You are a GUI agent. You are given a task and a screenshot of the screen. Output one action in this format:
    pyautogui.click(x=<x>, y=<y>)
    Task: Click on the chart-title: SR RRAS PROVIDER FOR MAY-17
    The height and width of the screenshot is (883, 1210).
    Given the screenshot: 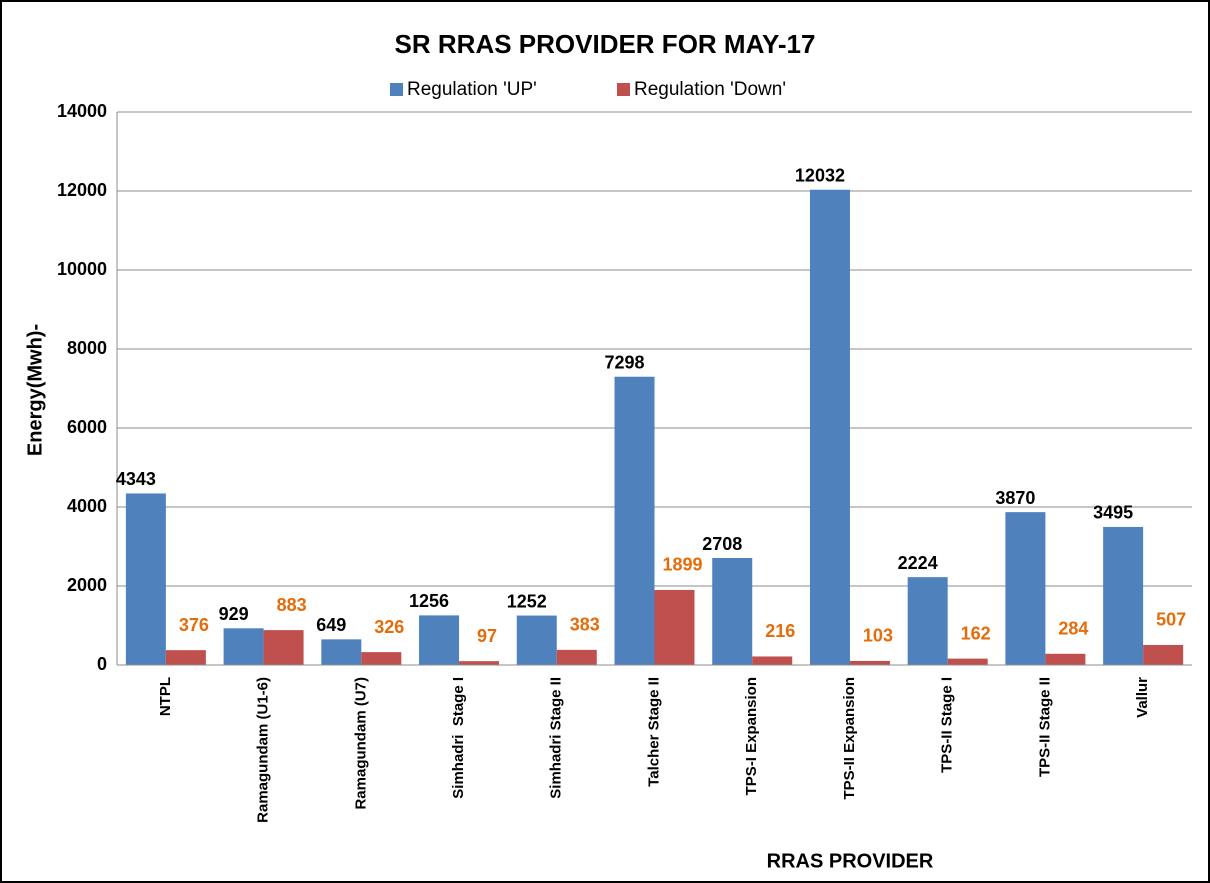 What is the action you would take?
    pyautogui.click(x=605, y=44)
    